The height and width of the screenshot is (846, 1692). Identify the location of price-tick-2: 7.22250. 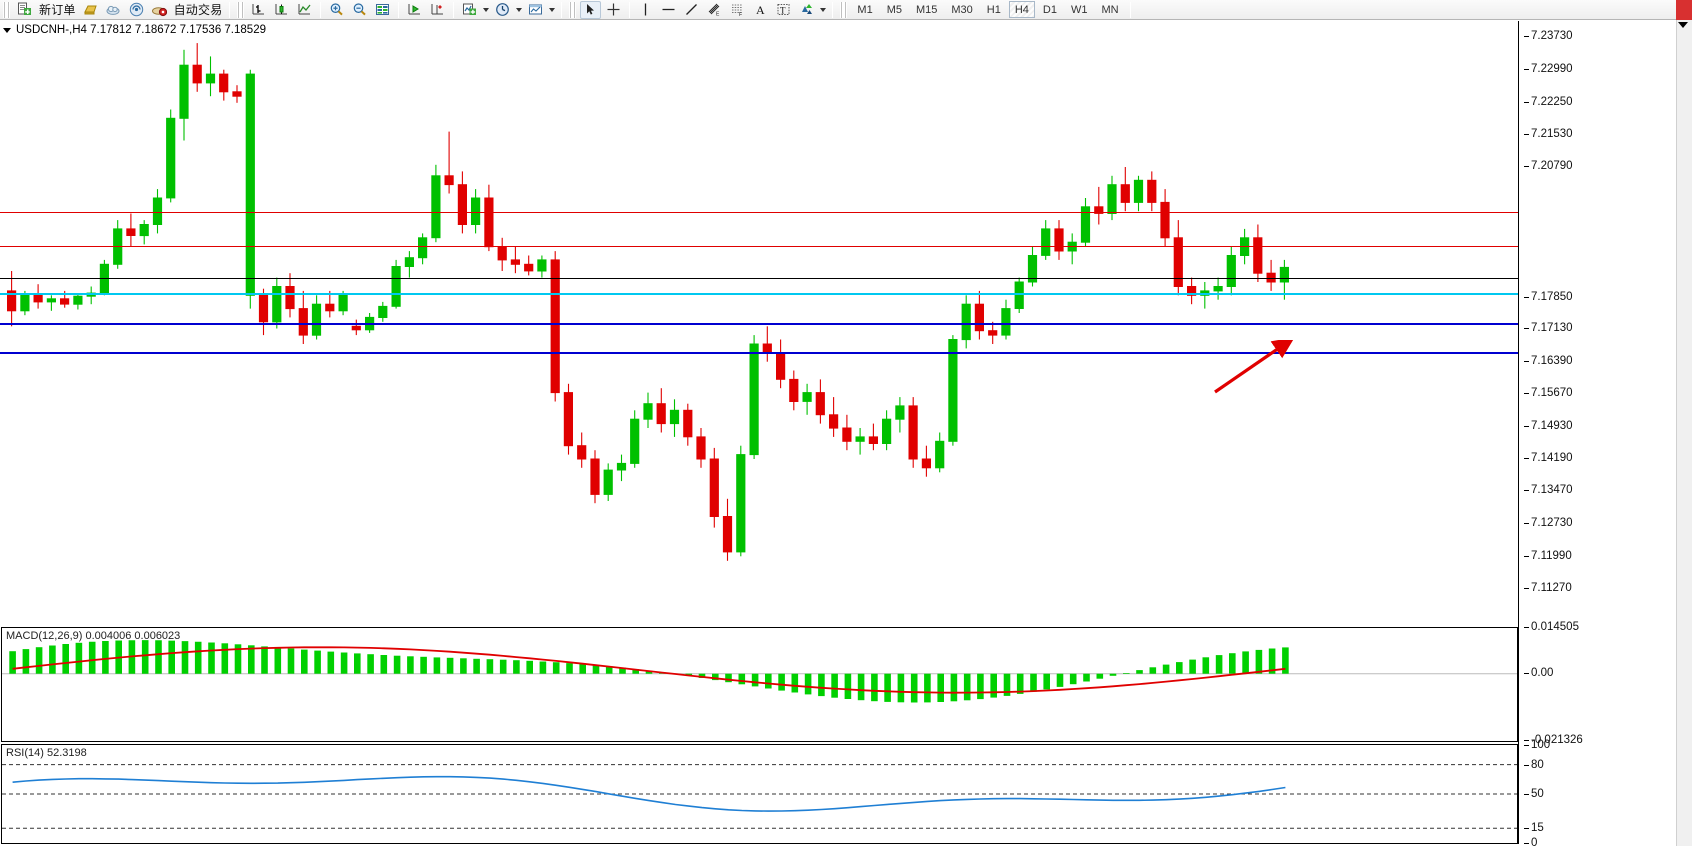
(1548, 101).